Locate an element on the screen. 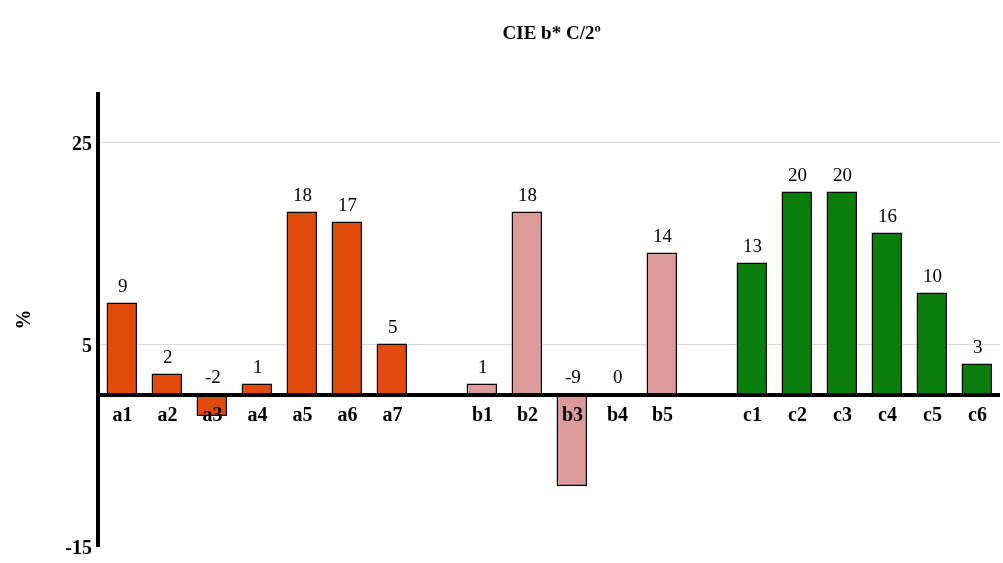 The image size is (1003, 563). x-tick-label: b1 is located at coordinates (482, 414).